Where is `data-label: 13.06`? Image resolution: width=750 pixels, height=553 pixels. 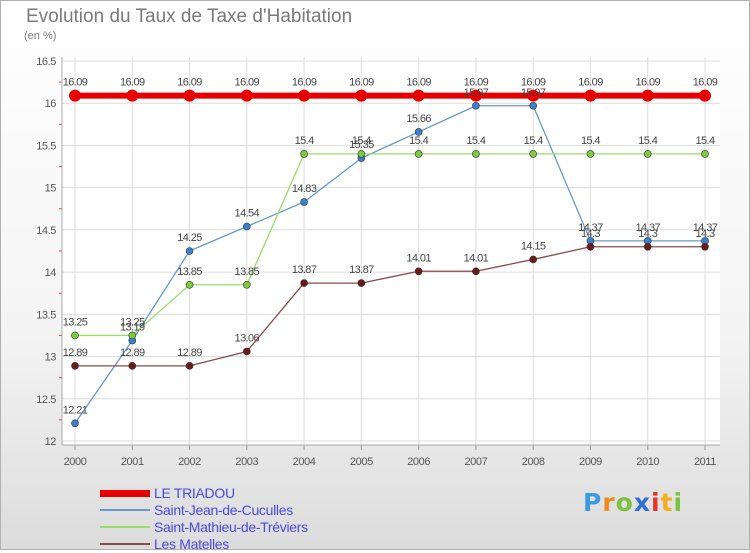 data-label: 13.06 is located at coordinates (247, 338).